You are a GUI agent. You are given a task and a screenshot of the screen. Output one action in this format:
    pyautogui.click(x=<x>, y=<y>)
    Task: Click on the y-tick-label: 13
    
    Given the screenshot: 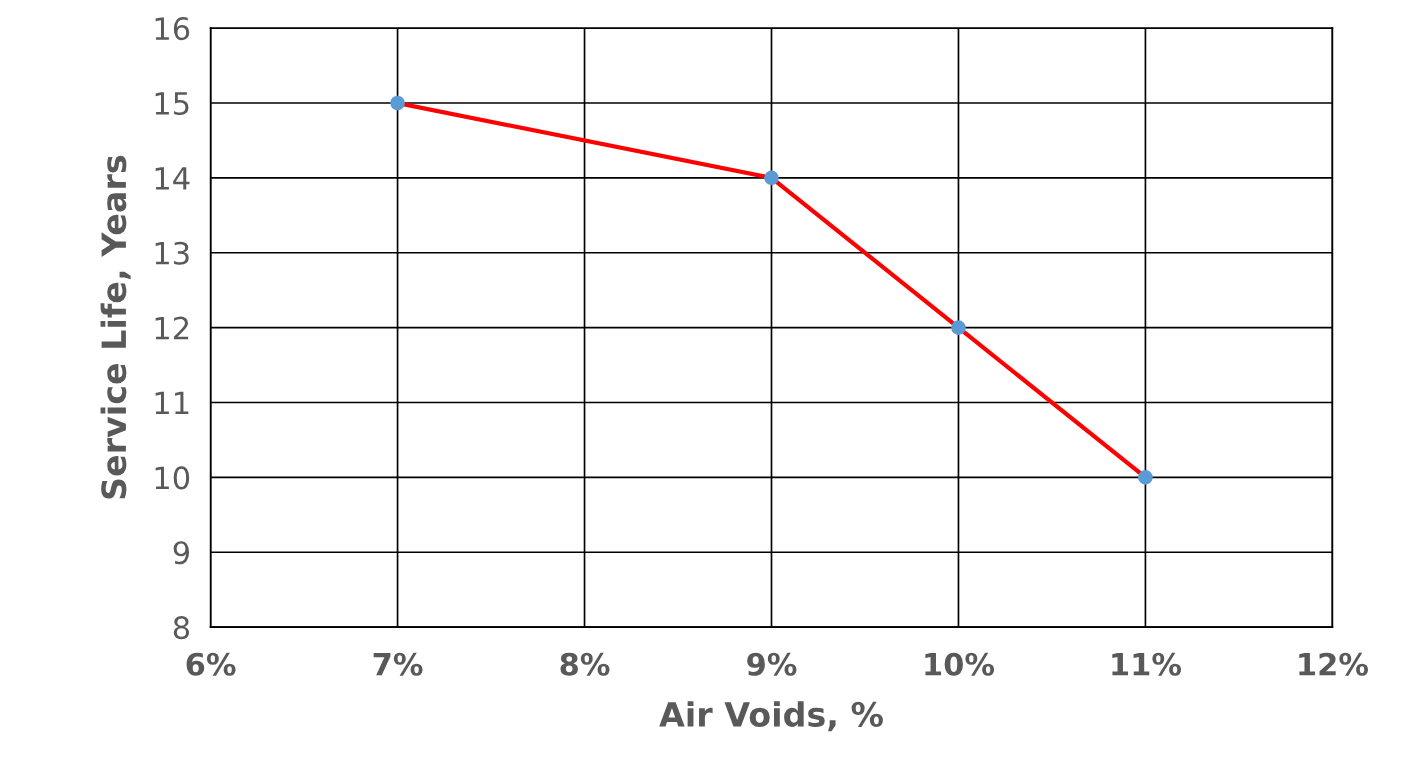 What is the action you would take?
    pyautogui.click(x=172, y=253)
    